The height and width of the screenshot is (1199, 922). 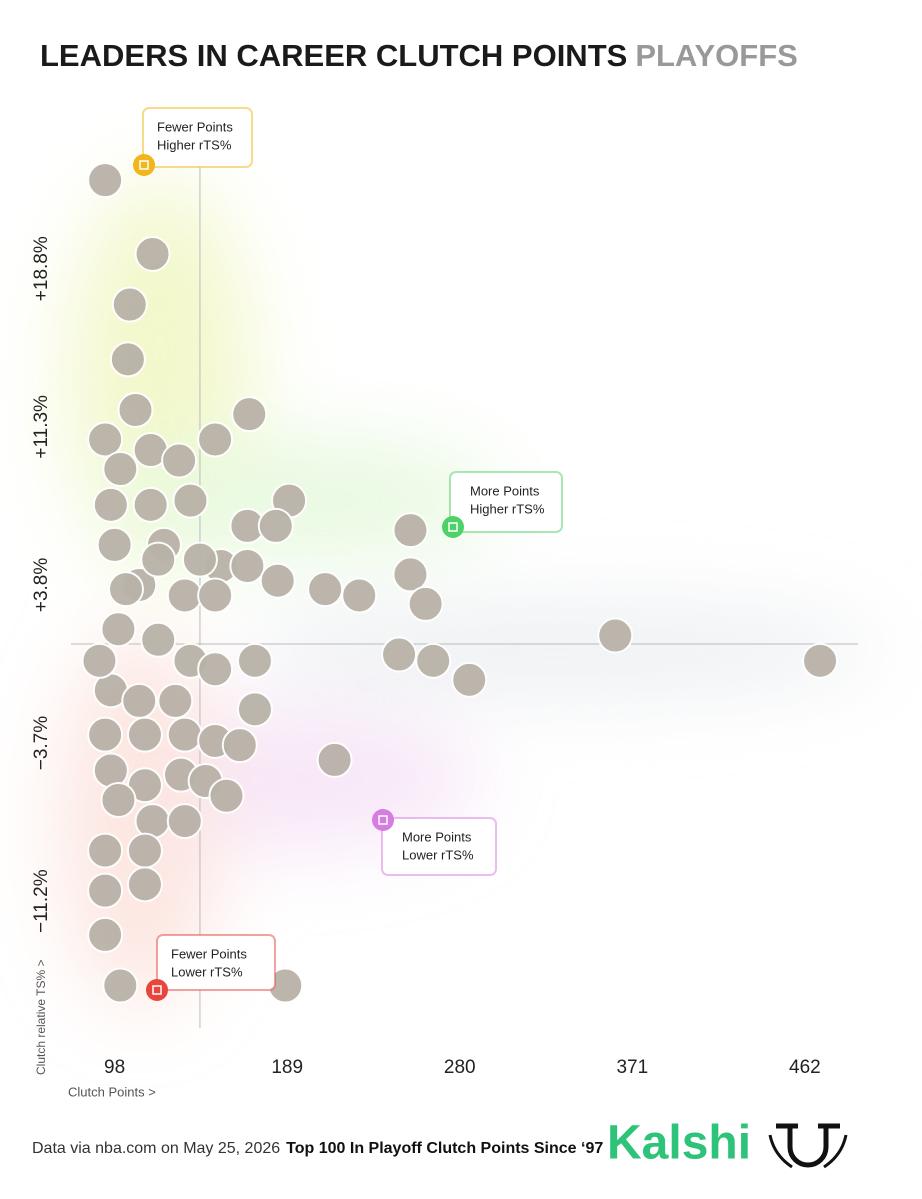 I want to click on source: Data via nba.com on May 25, 2026, so click(x=156, y=1148).